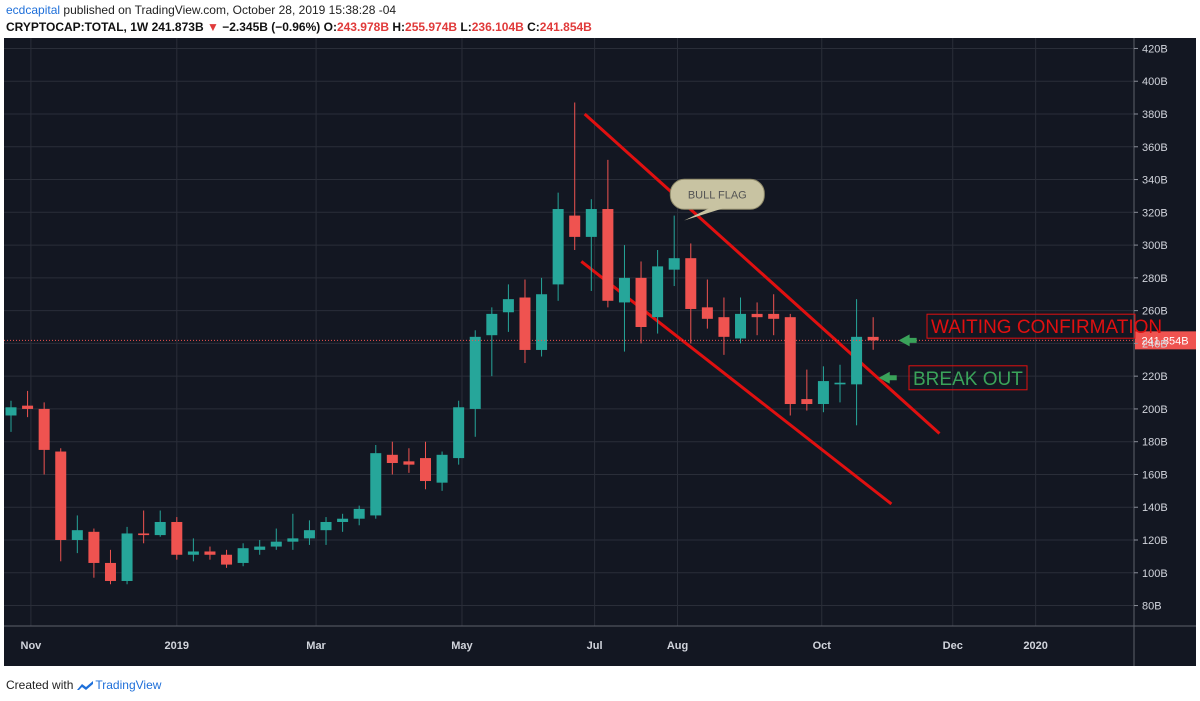  Describe the element at coordinates (915, 284) in the screenshot. I see `annotations: BULL FLAG WAITING CONFIRMATION BREAK OUT` at that location.